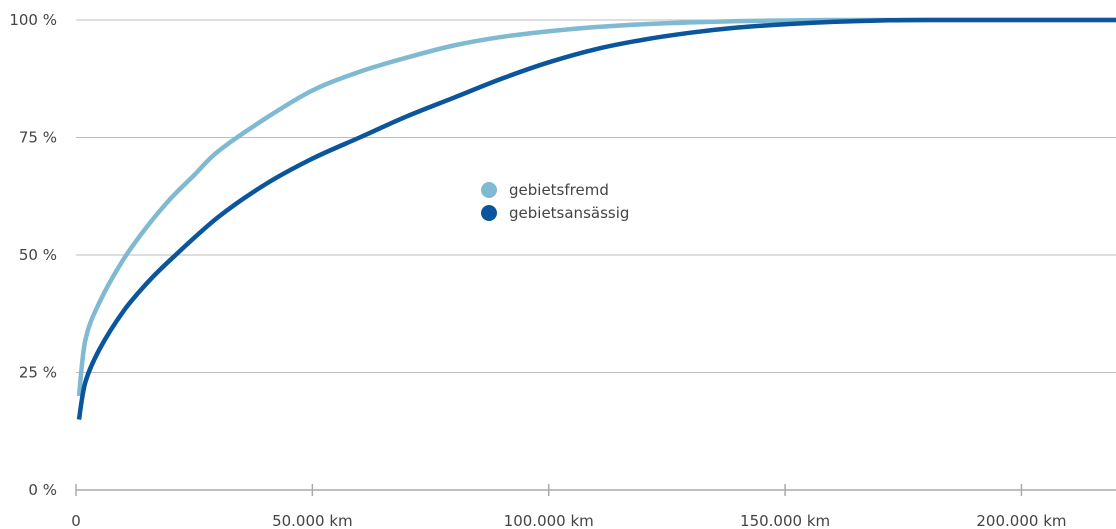 The image size is (1116, 529). I want to click on y-tick-label: 100 %, so click(33, 20).